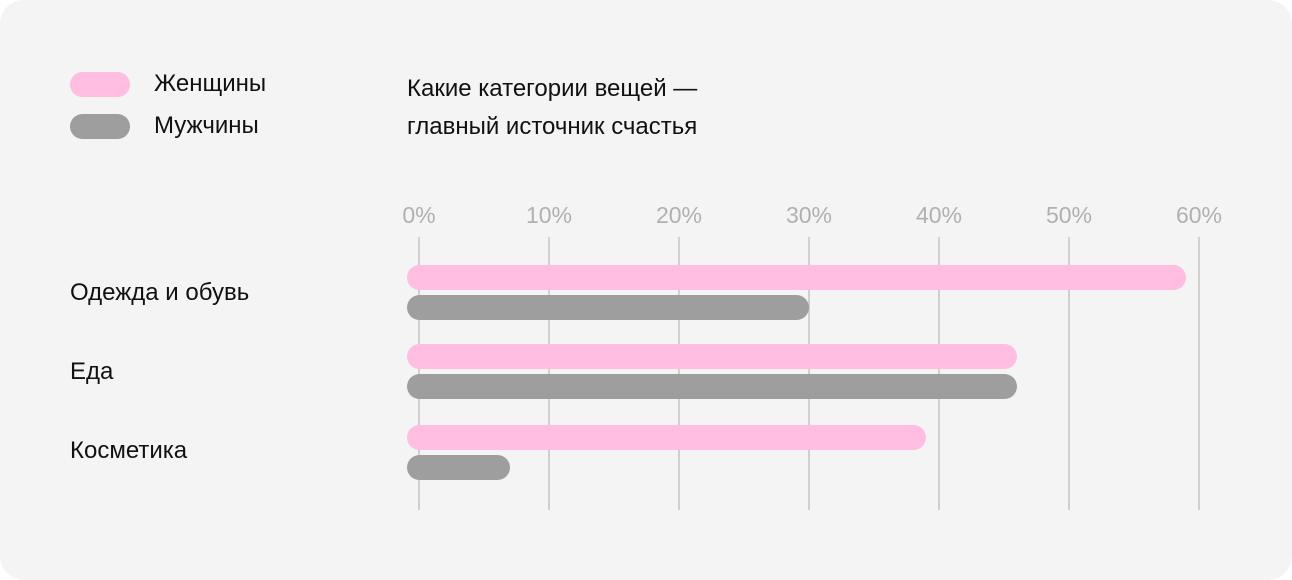 The width and height of the screenshot is (1292, 580). I want to click on legend-item-women: Женщины, so click(168, 84).